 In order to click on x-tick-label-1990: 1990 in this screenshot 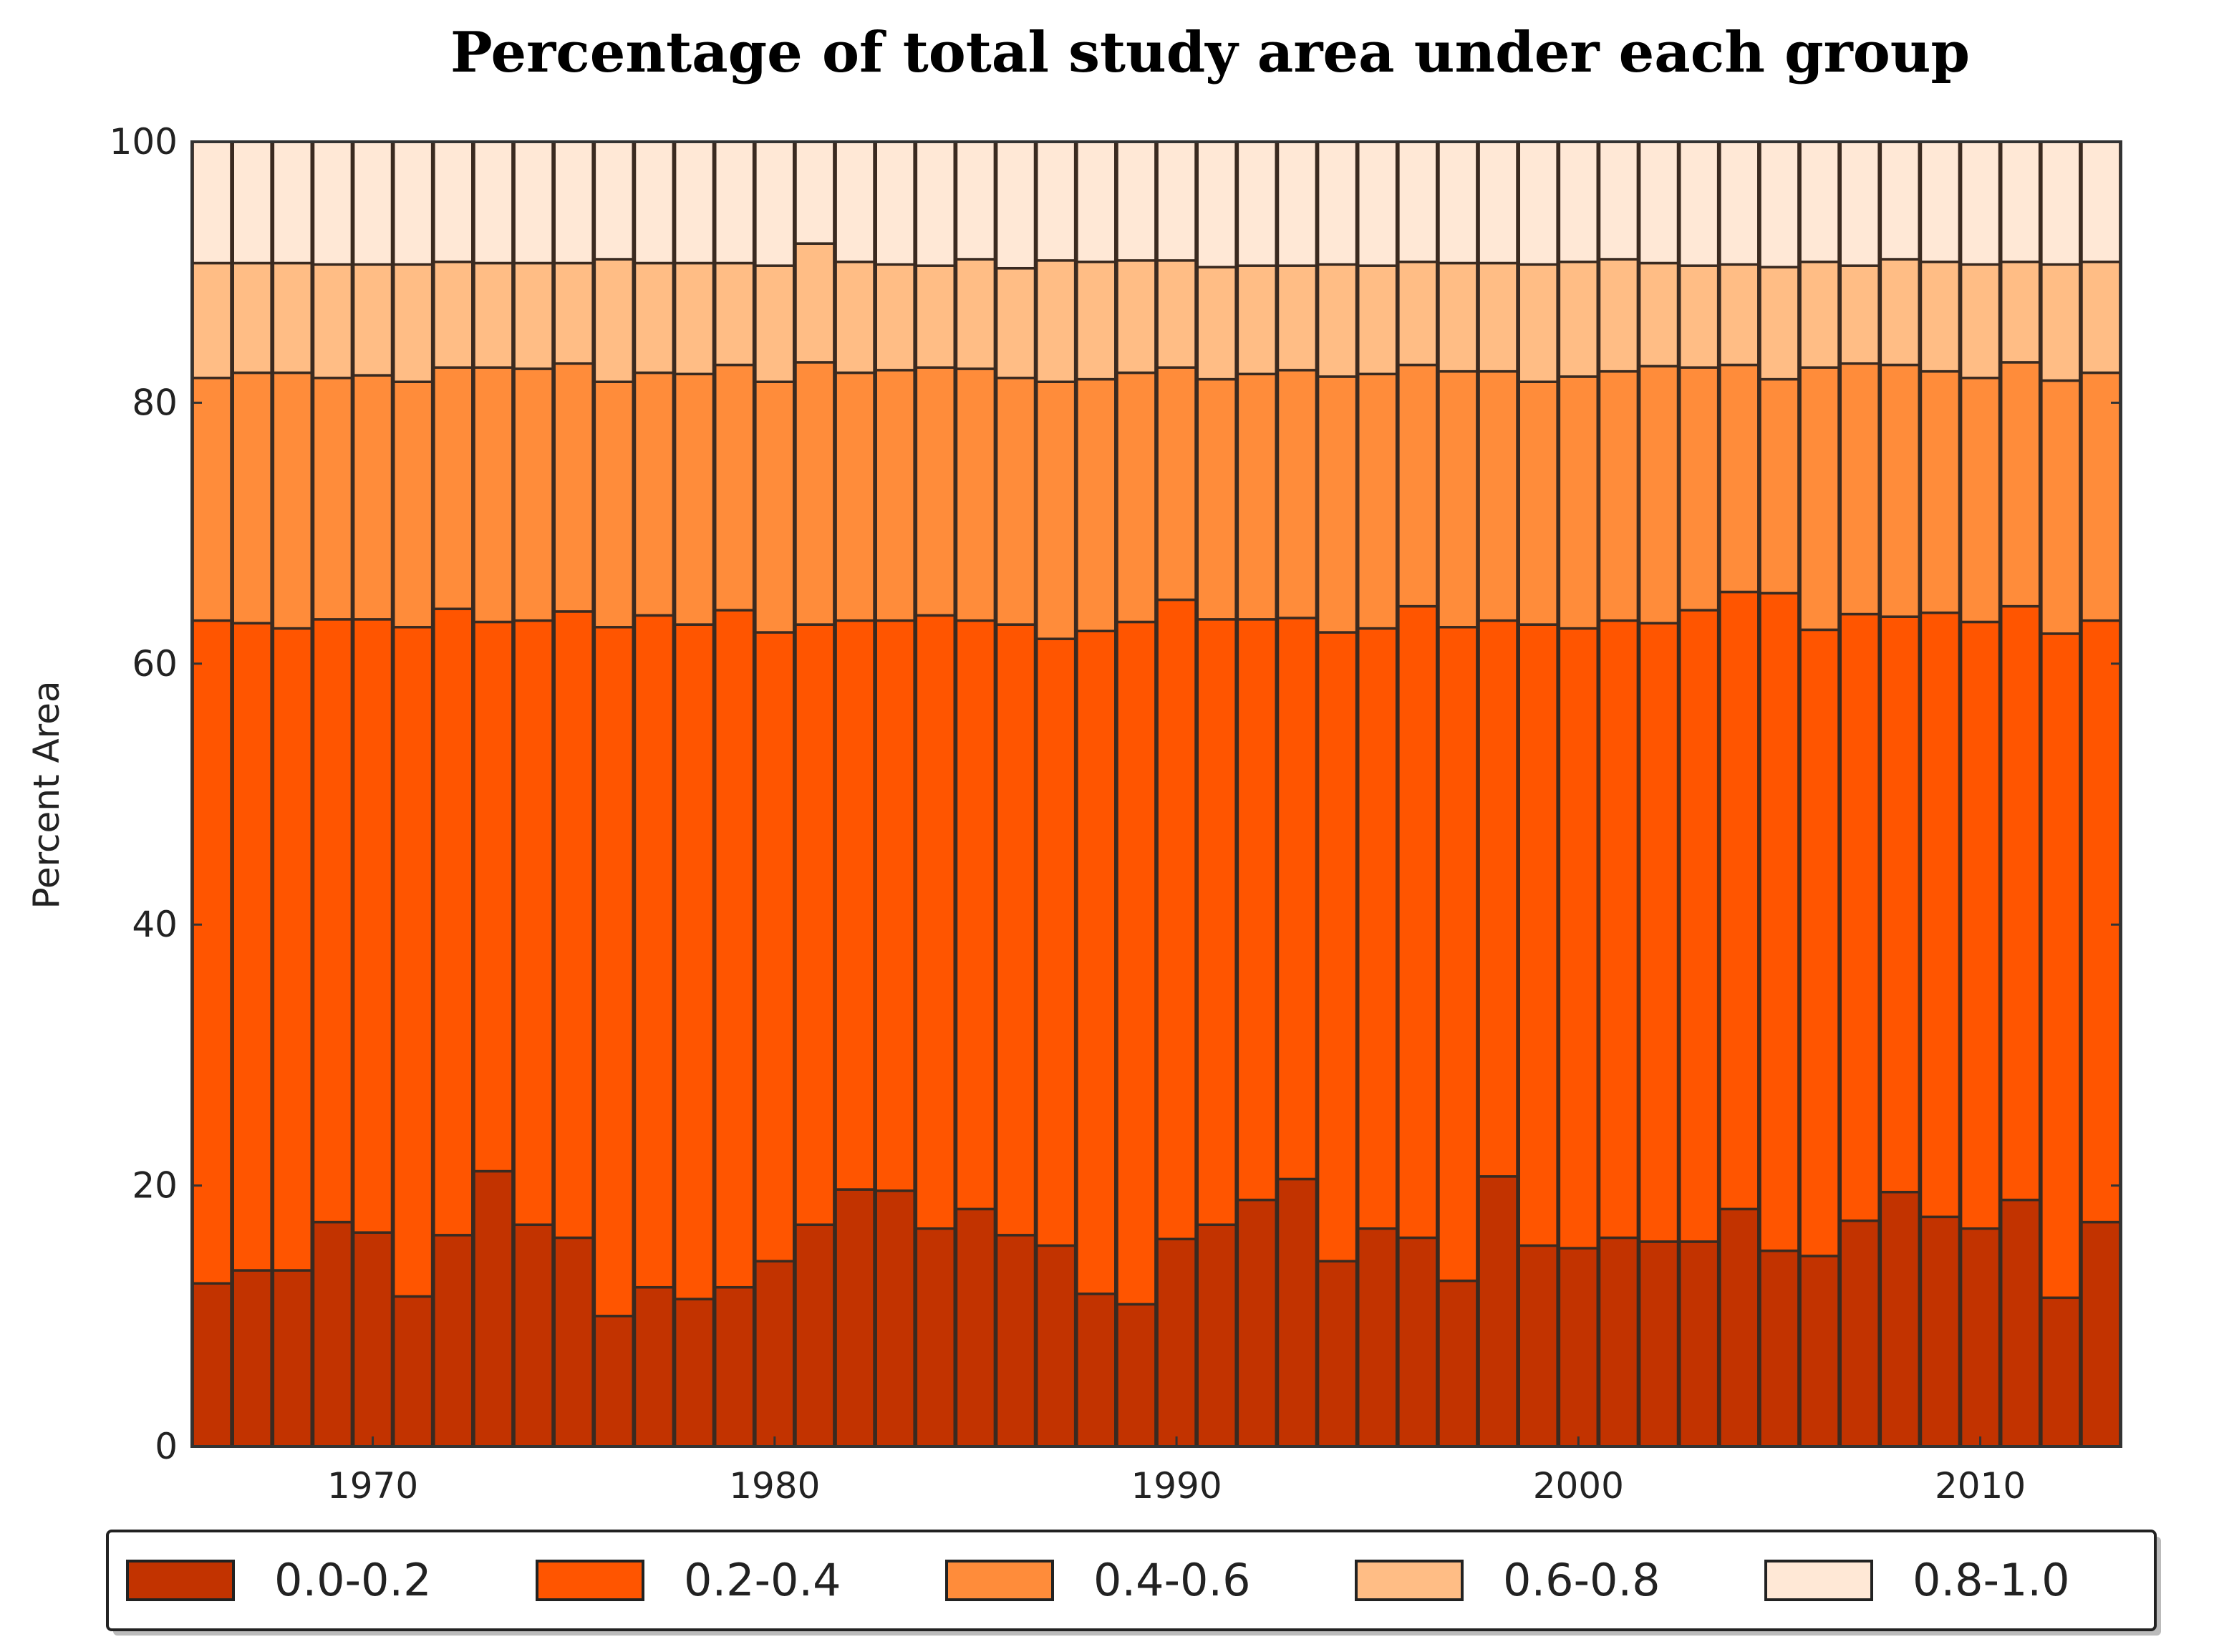, I will do `click(1176, 1486)`.